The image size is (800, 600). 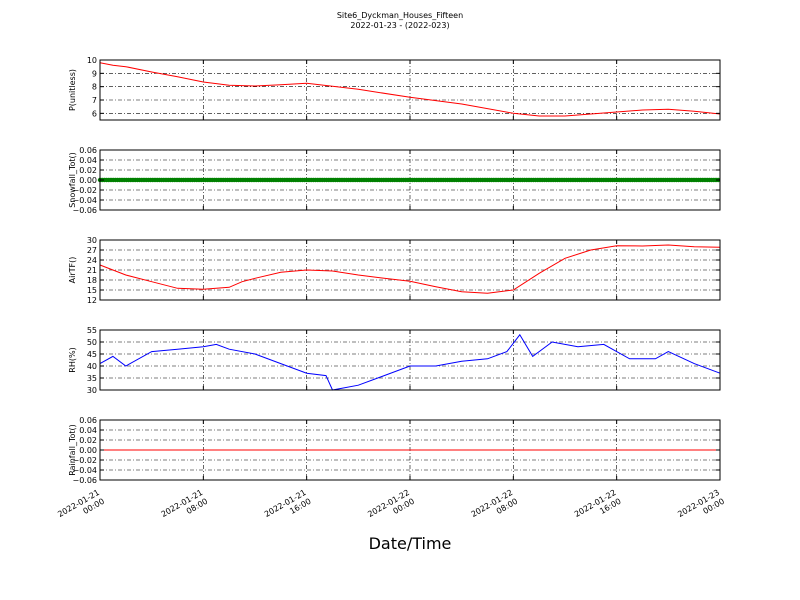 I want to click on chart-title-line1: Site6_Dyckman_Houses_Fifteen, so click(x=400, y=15).